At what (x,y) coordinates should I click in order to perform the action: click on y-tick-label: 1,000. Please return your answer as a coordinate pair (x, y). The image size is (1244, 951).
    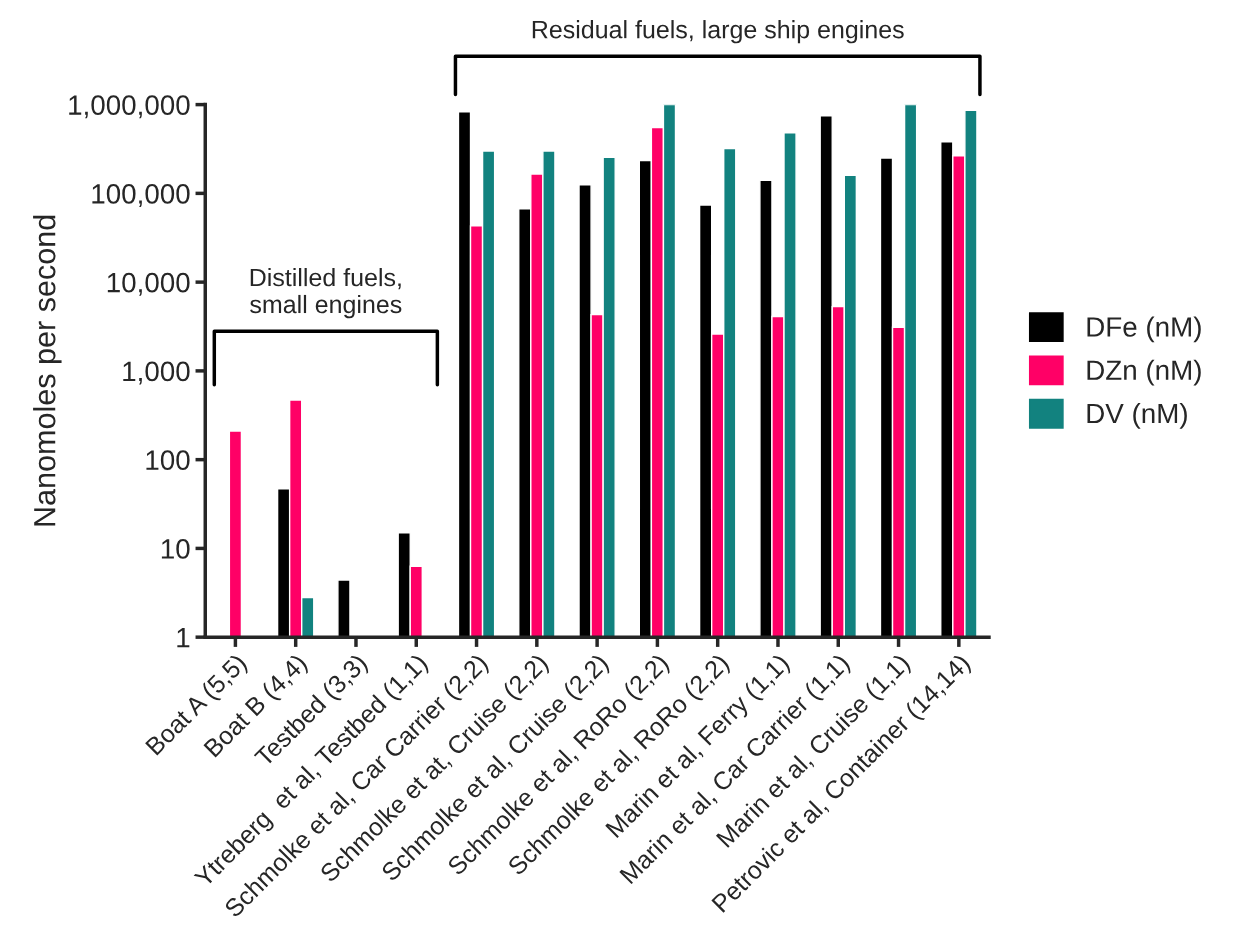
    Looking at the image, I should click on (156, 373).